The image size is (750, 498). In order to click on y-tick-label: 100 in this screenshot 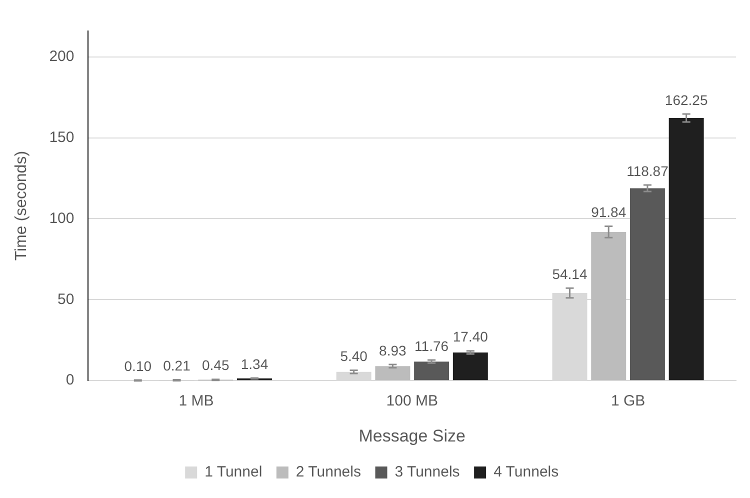, I will do `click(61, 218)`.